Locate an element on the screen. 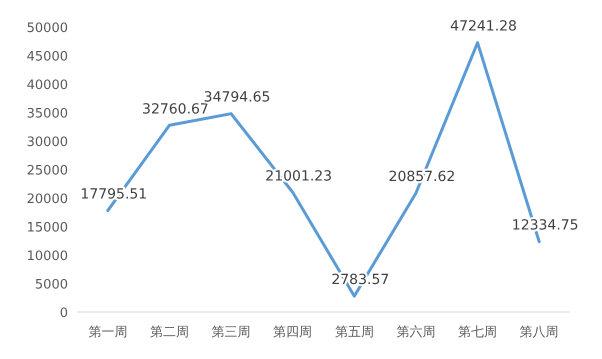  x-tick-label: 第七周 is located at coordinates (478, 332).